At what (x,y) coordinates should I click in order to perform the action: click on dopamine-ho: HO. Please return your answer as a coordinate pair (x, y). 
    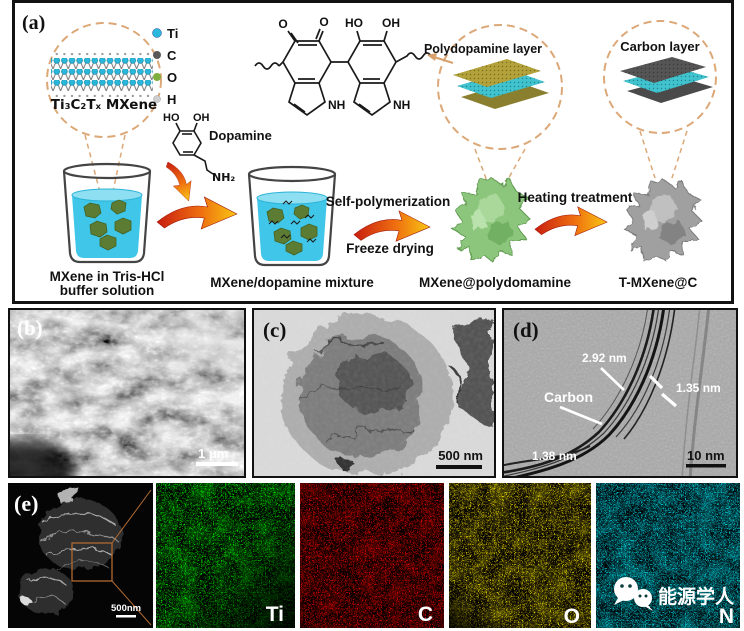
    Looking at the image, I should click on (171, 118).